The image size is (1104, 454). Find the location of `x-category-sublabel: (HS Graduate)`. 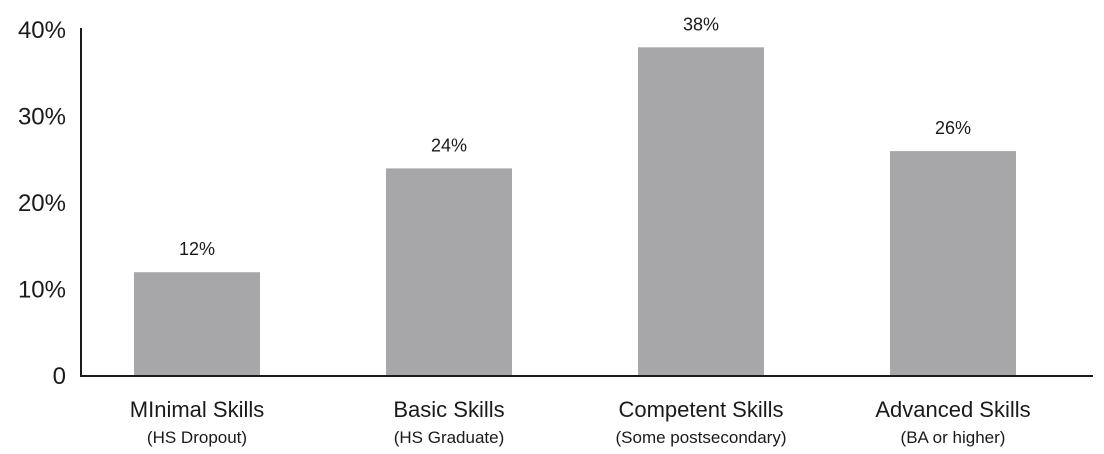

x-category-sublabel: (HS Graduate) is located at coordinates (449, 437).